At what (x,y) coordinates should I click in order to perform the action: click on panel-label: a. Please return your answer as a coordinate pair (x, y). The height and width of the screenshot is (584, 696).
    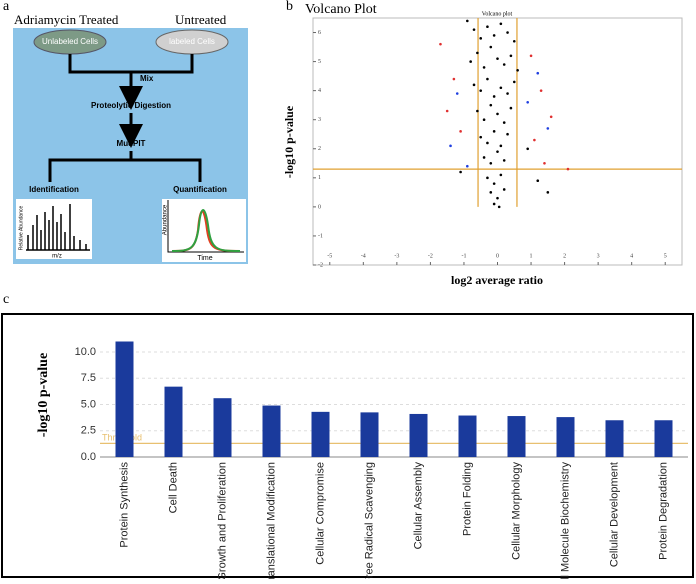
    Looking at the image, I should click on (6, 7).